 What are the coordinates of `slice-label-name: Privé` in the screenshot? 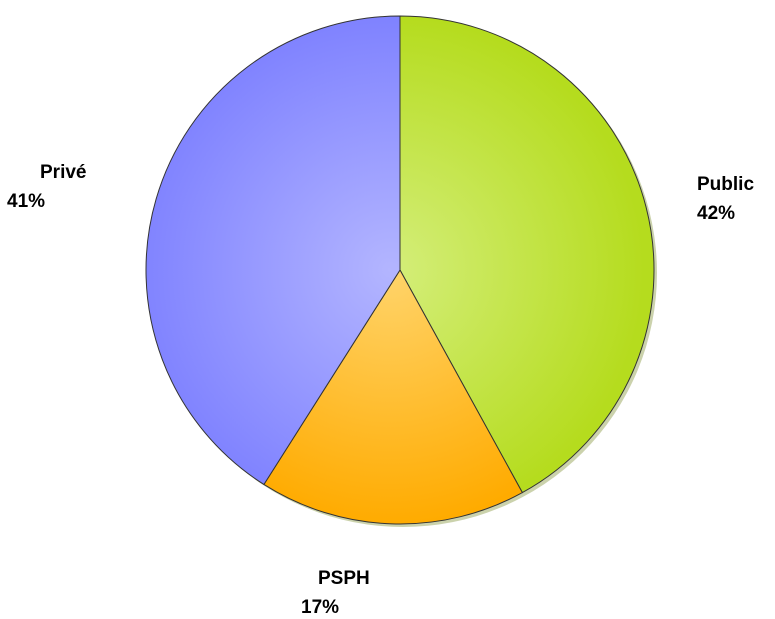 It's located at (63, 172).